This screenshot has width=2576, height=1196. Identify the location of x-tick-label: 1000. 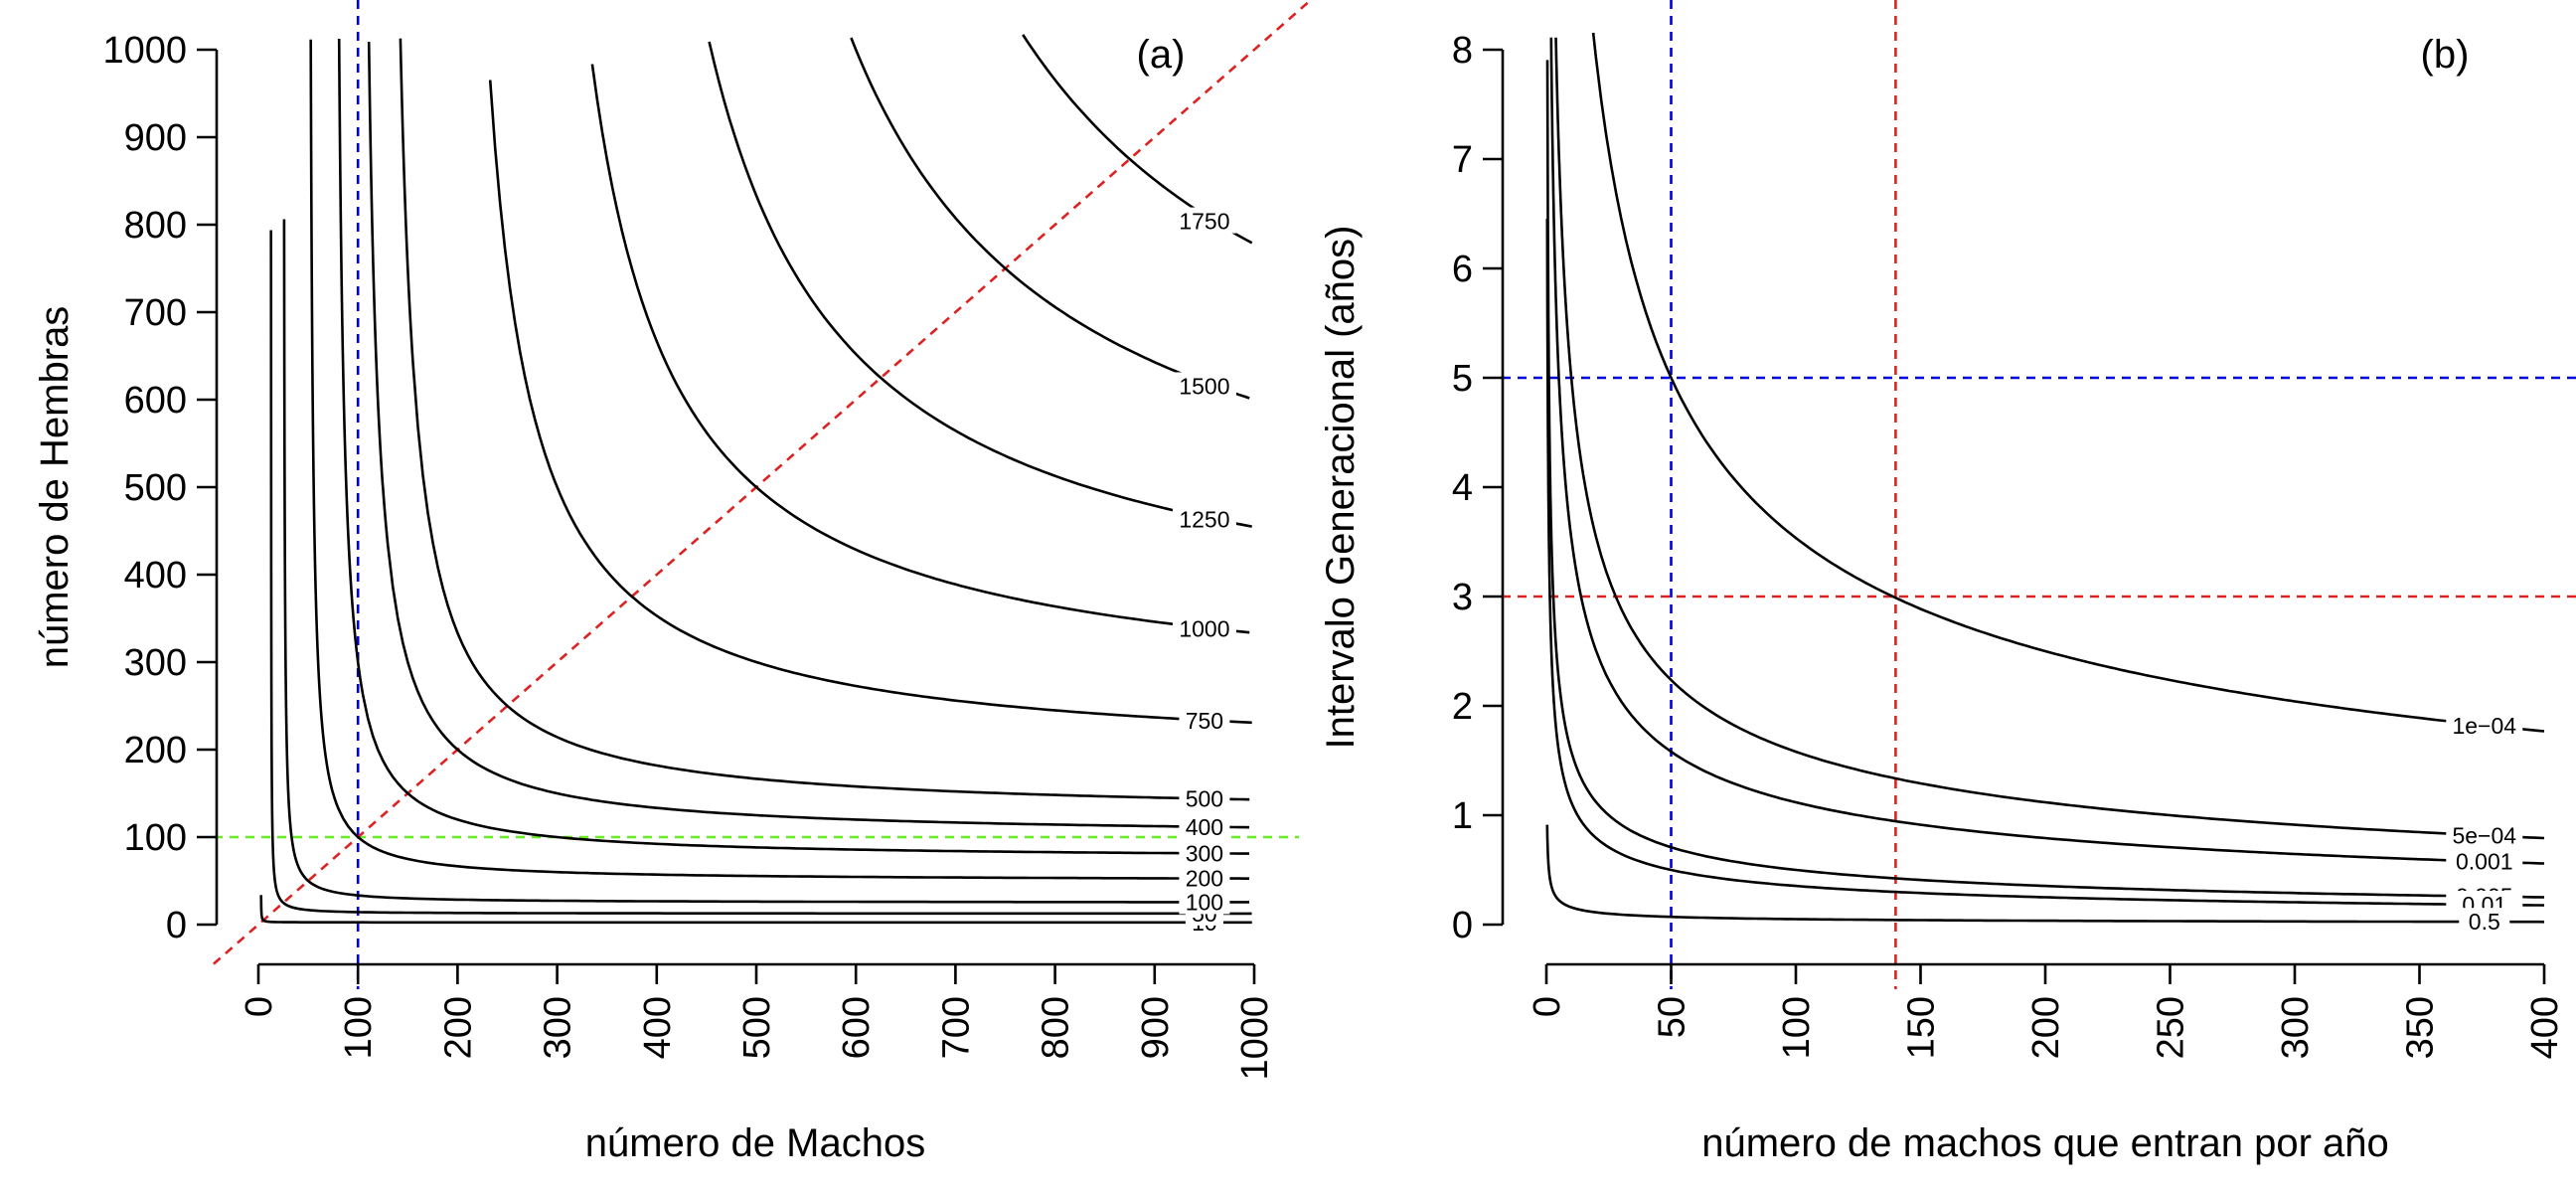
(1255, 1038).